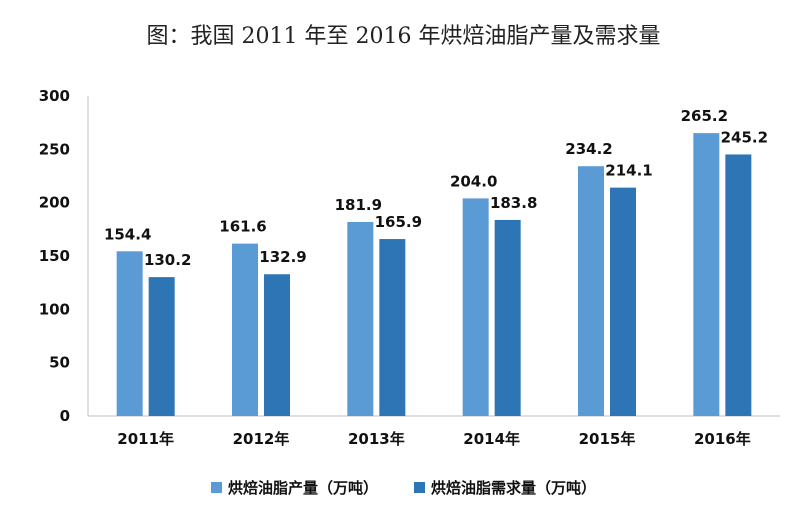  What do you see at coordinates (167, 260) in the screenshot?
I see `data-label: 130.2` at bounding box center [167, 260].